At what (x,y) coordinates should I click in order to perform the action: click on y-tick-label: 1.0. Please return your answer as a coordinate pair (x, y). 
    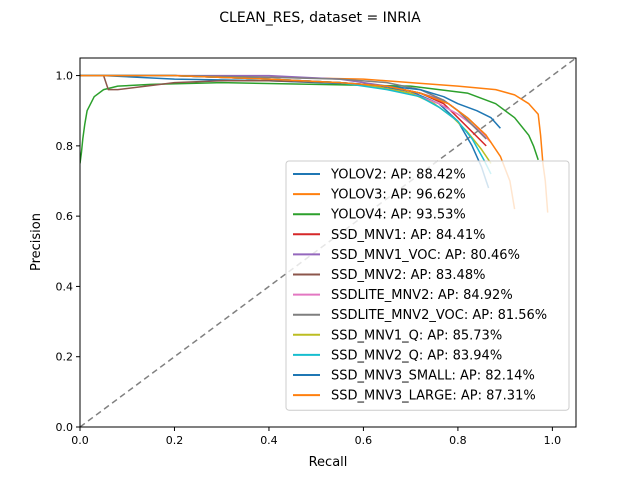
    Looking at the image, I should click on (65, 76).